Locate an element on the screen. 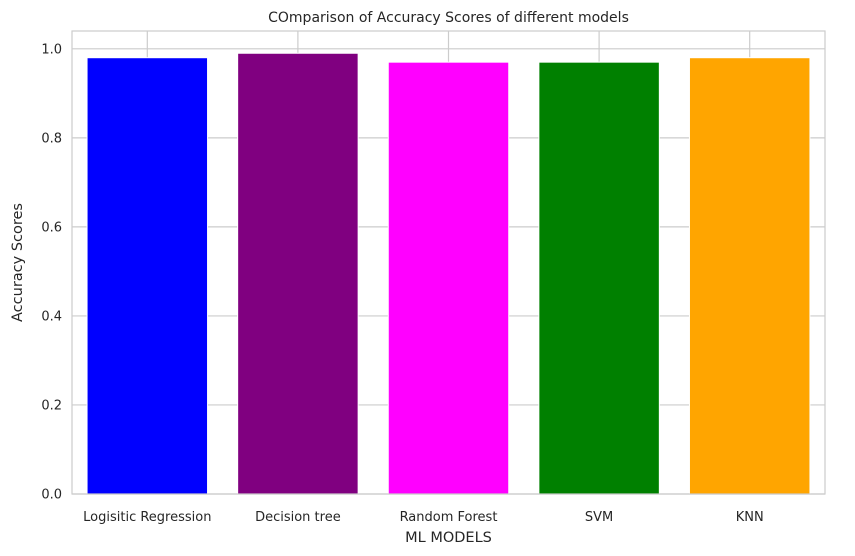 The height and width of the screenshot is (556, 855). bar-svm is located at coordinates (599, 278).